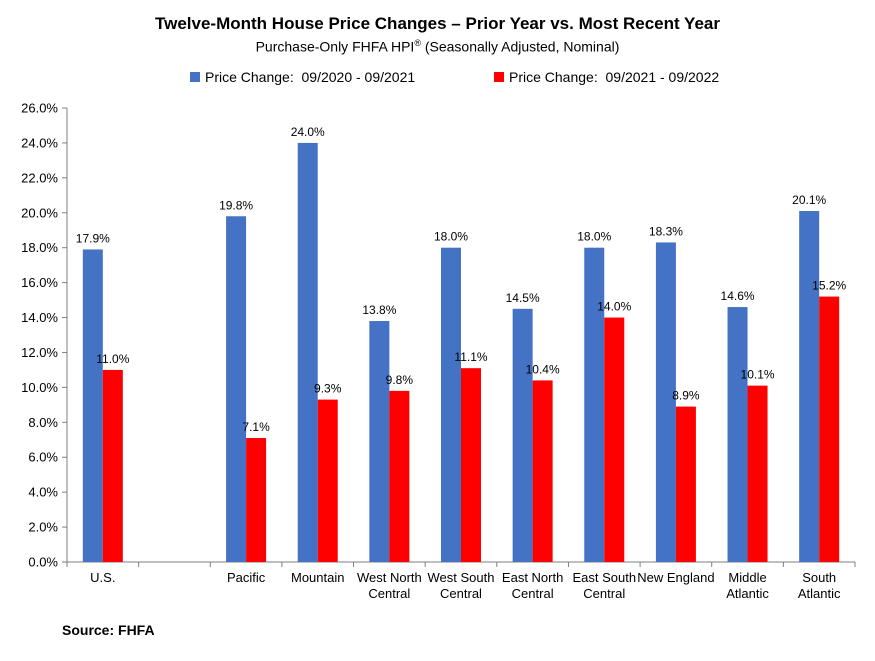 The width and height of the screenshot is (875, 661). What do you see at coordinates (829, 286) in the screenshot?
I see `data-label-series-2: 15.2%` at bounding box center [829, 286].